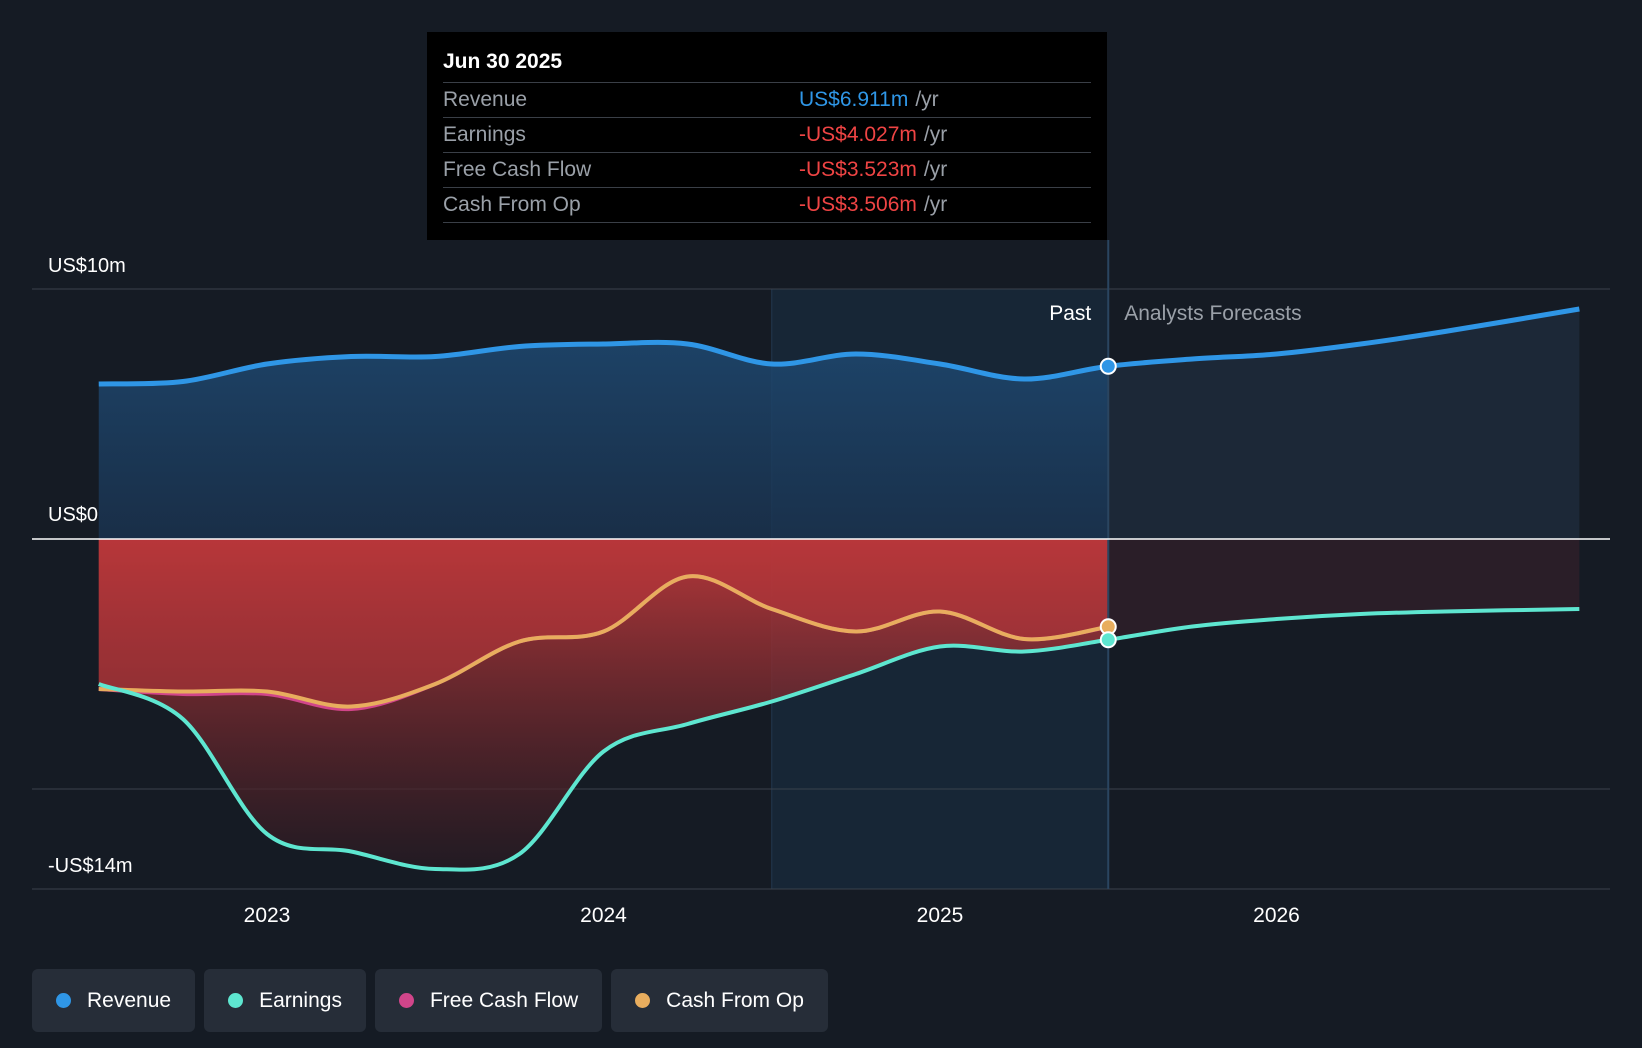 This screenshot has height=1048, width=1642. Describe the element at coordinates (735, 1000) in the screenshot. I see `legend-label: Cash From Op` at that location.